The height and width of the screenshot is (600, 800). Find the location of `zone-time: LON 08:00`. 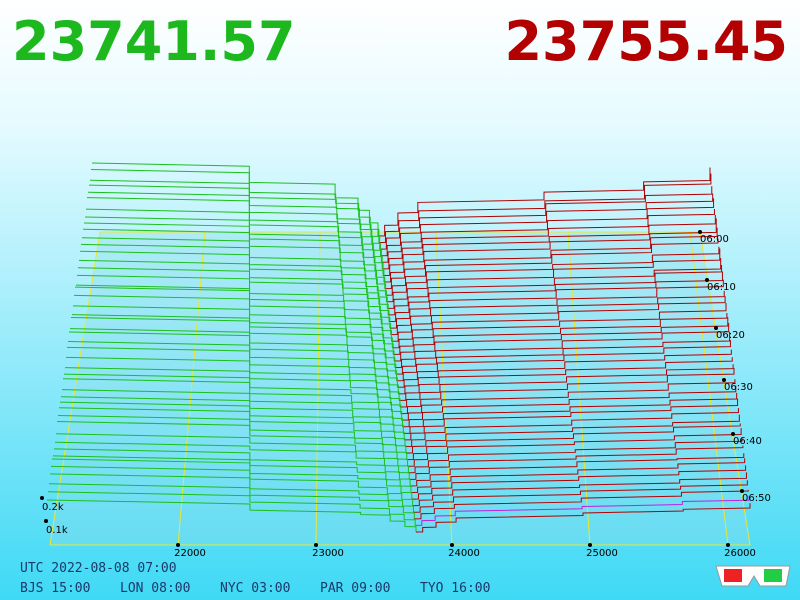

zone-time: LON 08:00 is located at coordinates (155, 588).